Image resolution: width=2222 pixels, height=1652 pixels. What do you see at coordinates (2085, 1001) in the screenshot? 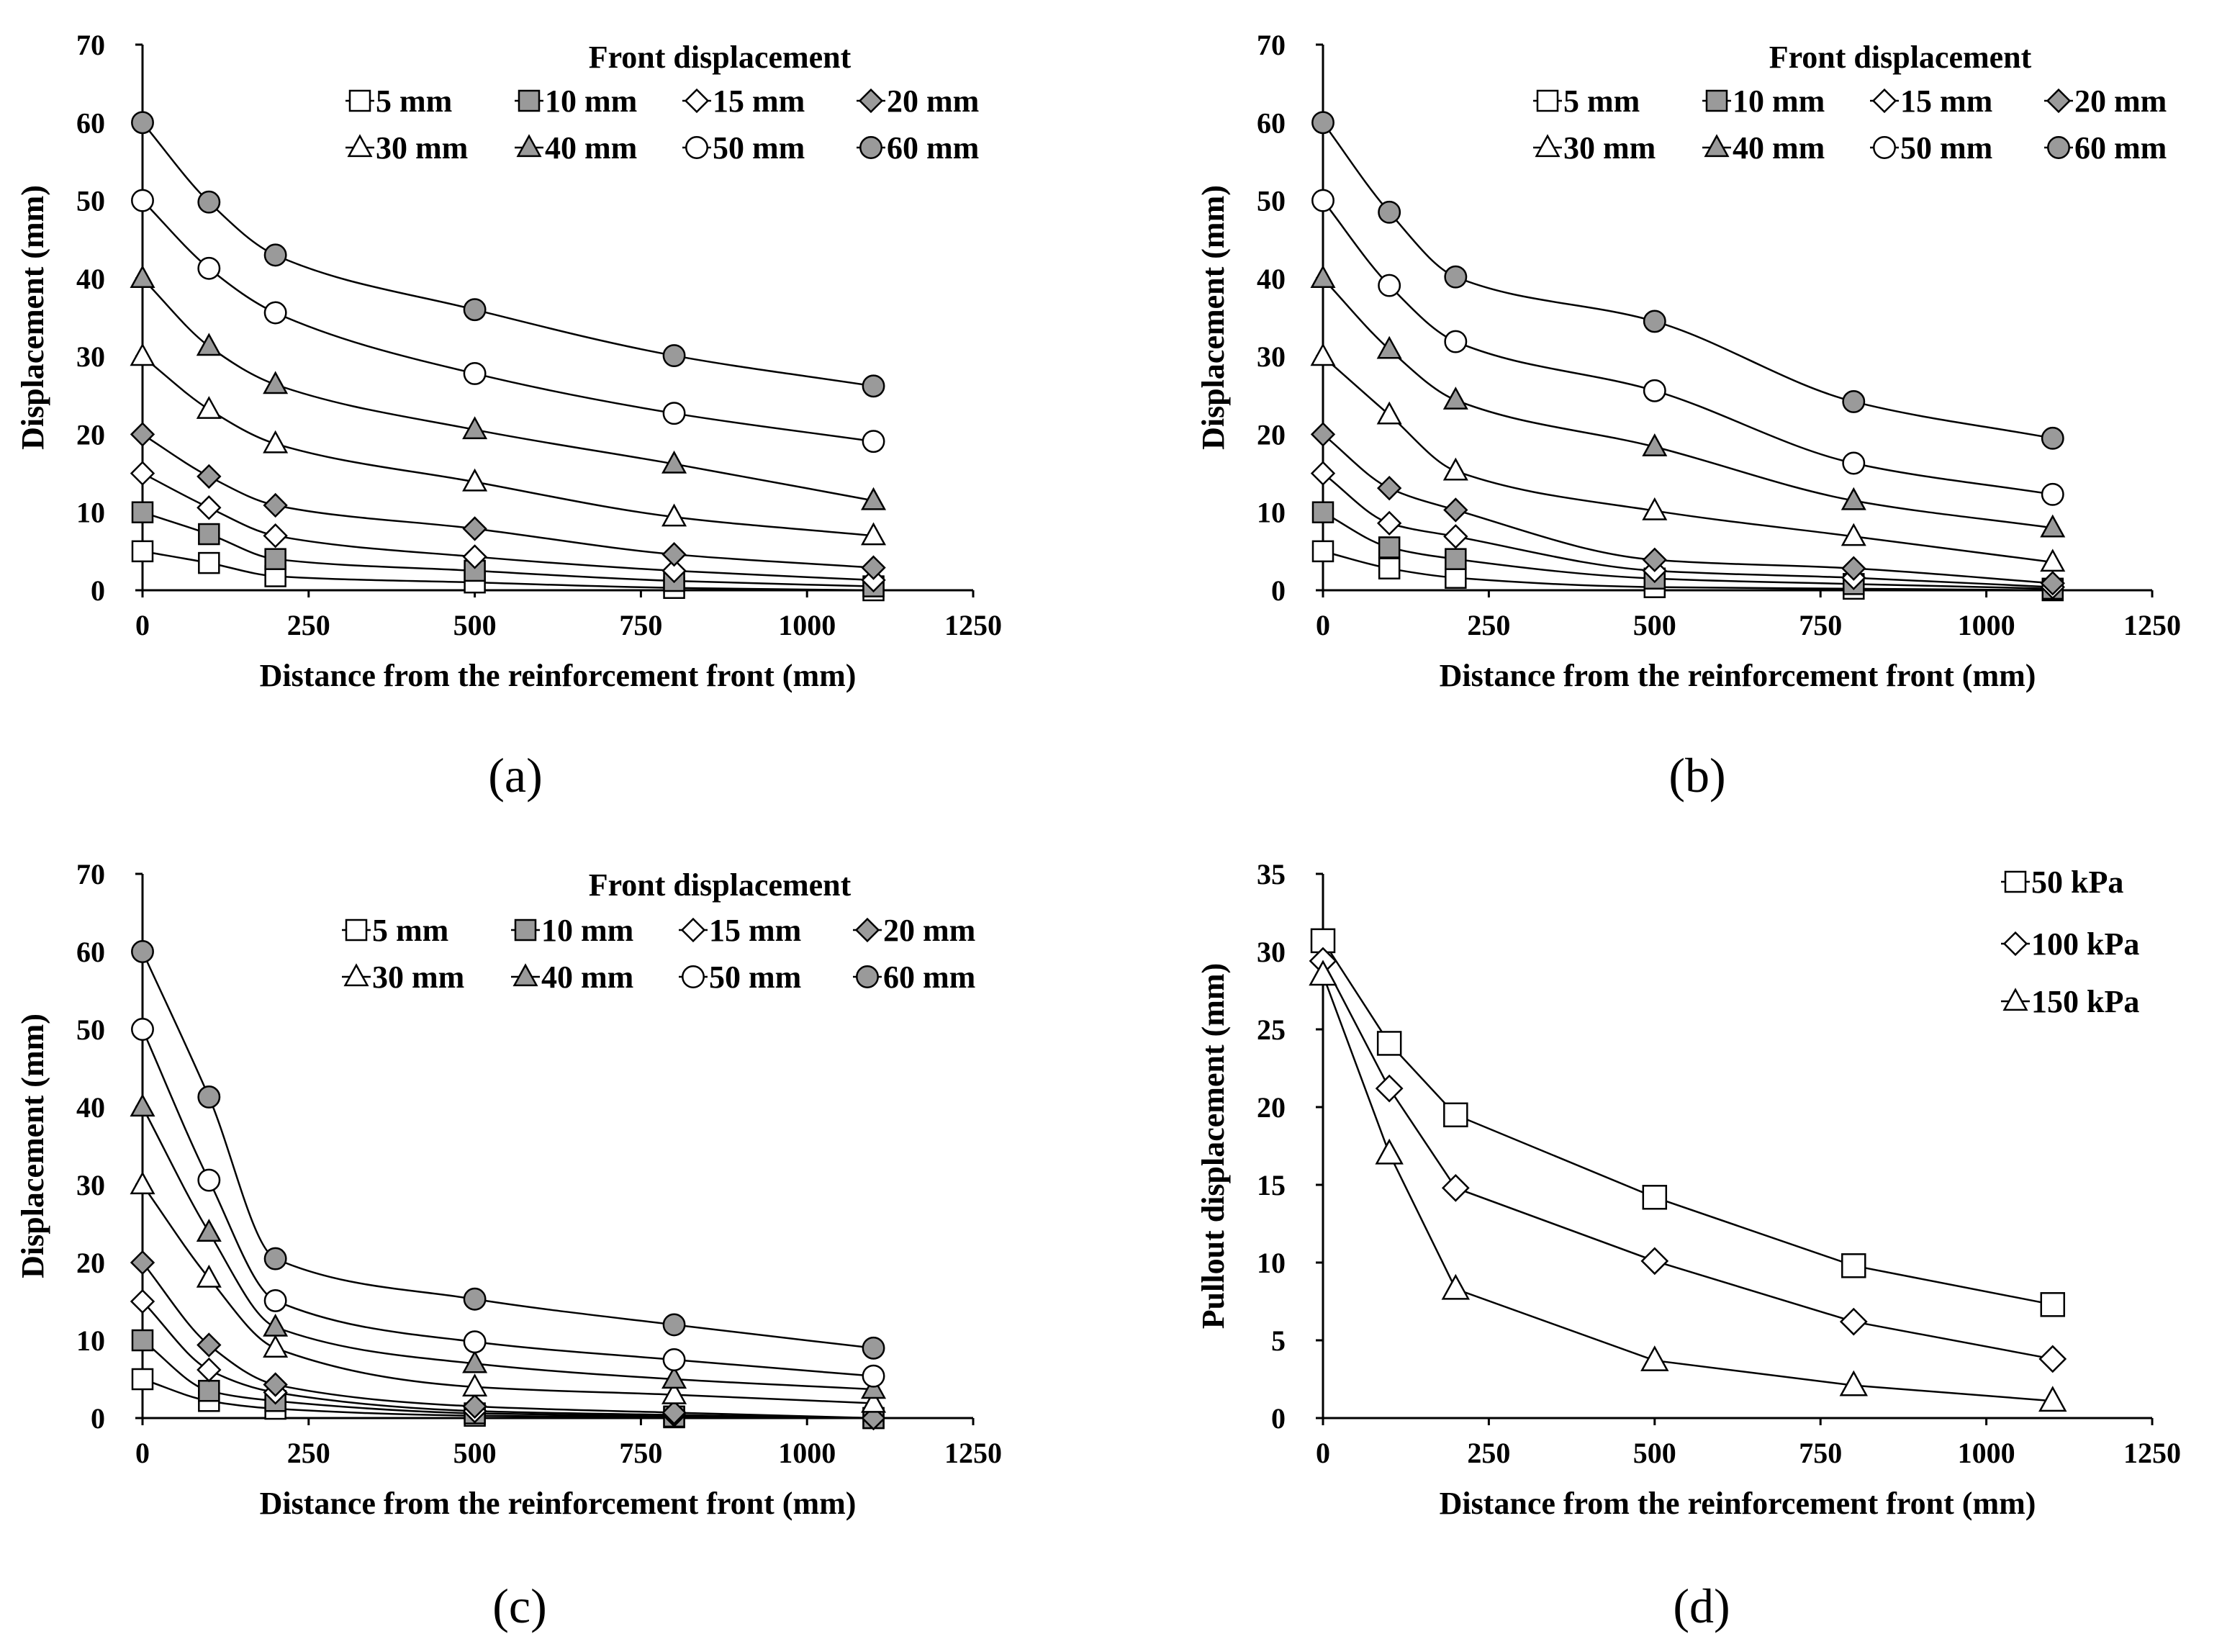
I see `legend-label: 150 kPa` at bounding box center [2085, 1001].